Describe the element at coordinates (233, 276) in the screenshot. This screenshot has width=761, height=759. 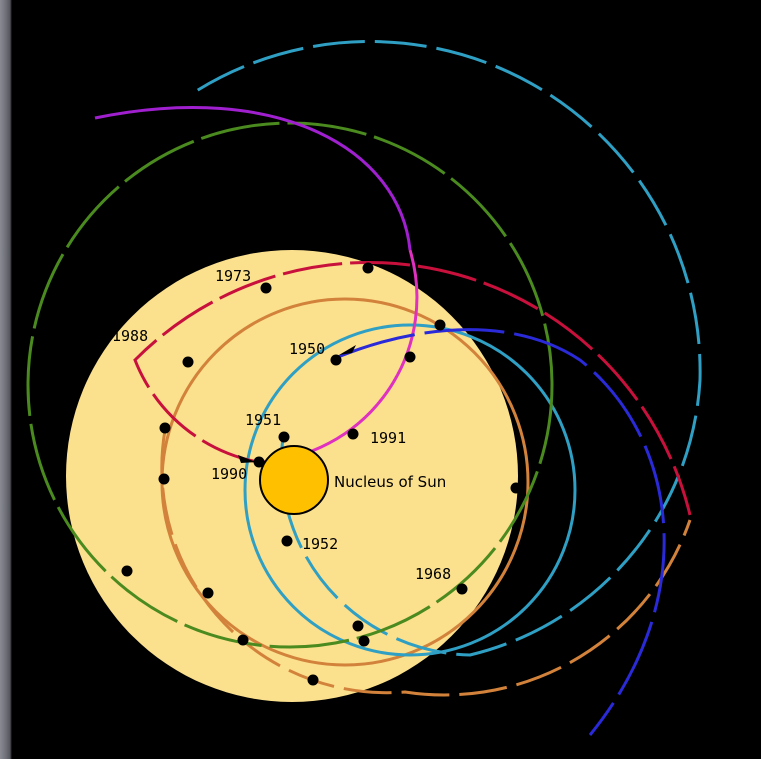
I see `year-label-1973: 1973` at that location.